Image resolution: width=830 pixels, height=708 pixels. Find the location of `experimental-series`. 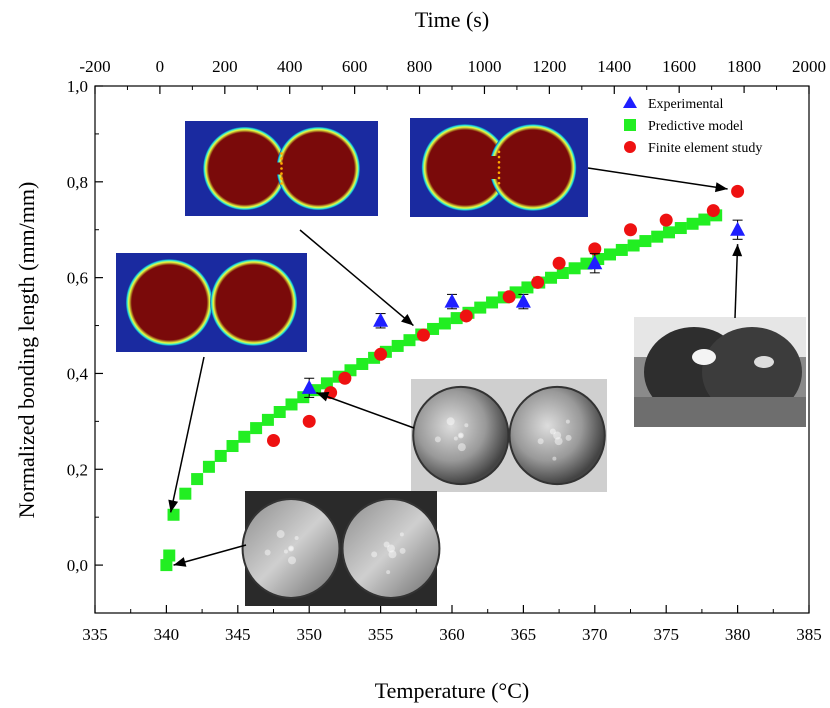

experimental-series is located at coordinates (523, 308).